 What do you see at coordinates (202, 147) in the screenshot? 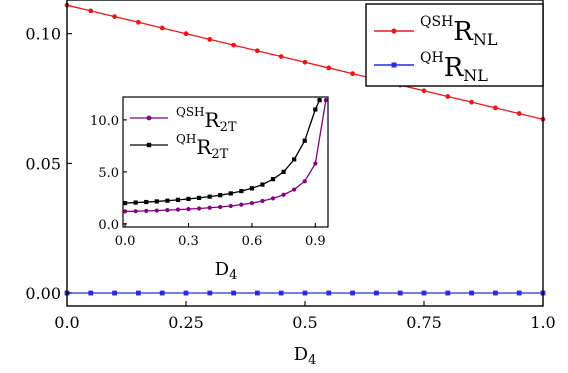
I see `legend-label-qh-r2t: QHR2T` at bounding box center [202, 147].